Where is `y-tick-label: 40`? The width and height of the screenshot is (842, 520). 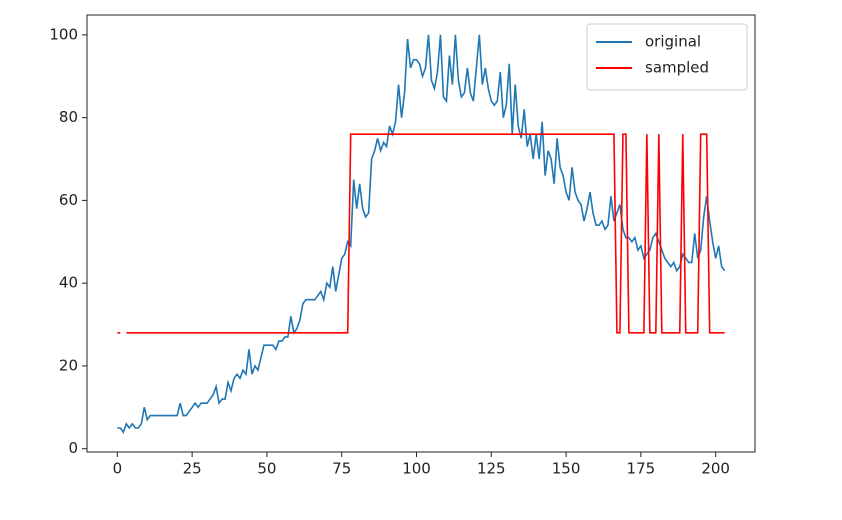
y-tick-label: 40 is located at coordinates (68, 283).